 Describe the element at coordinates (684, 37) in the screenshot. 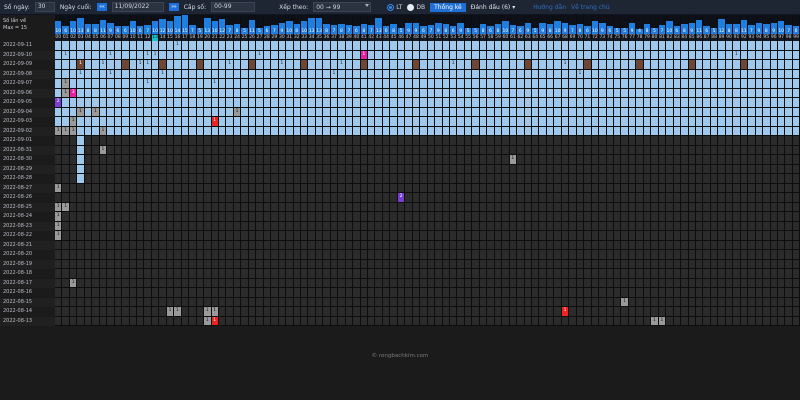

I see `column-header-84: 84` at that location.